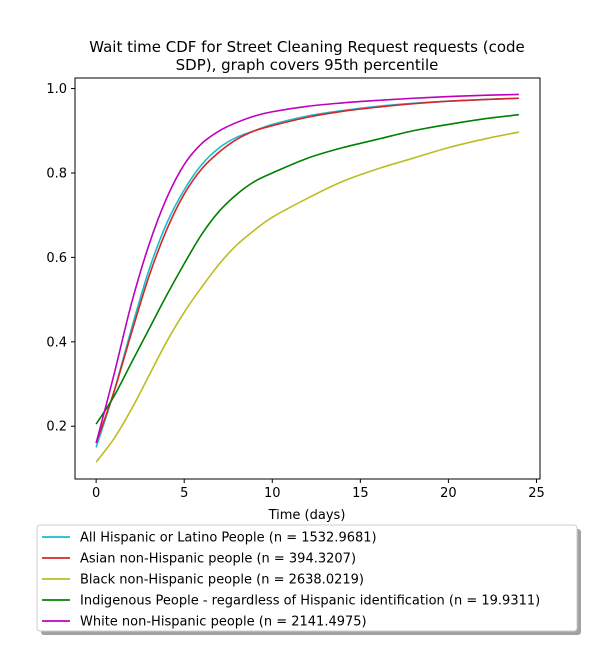  Describe the element at coordinates (218, 559) in the screenshot. I see `legend-label-1: Asian non-Hispanic people (n = 394.3207)` at that location.